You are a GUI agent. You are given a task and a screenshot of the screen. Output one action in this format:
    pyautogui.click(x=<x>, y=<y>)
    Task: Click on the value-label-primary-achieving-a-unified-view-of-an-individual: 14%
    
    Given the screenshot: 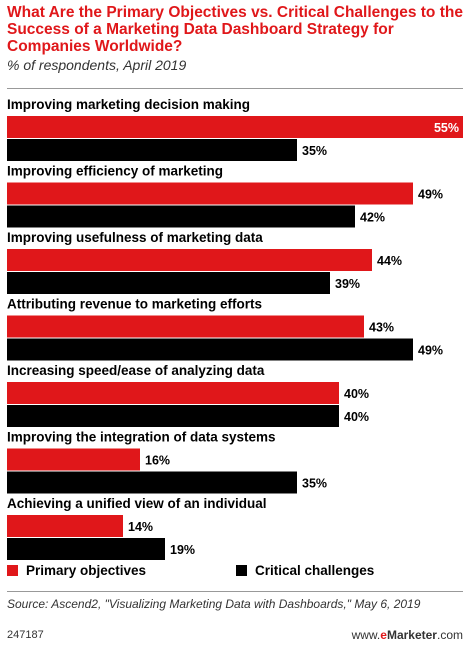 What is the action you would take?
    pyautogui.click(x=140, y=527)
    